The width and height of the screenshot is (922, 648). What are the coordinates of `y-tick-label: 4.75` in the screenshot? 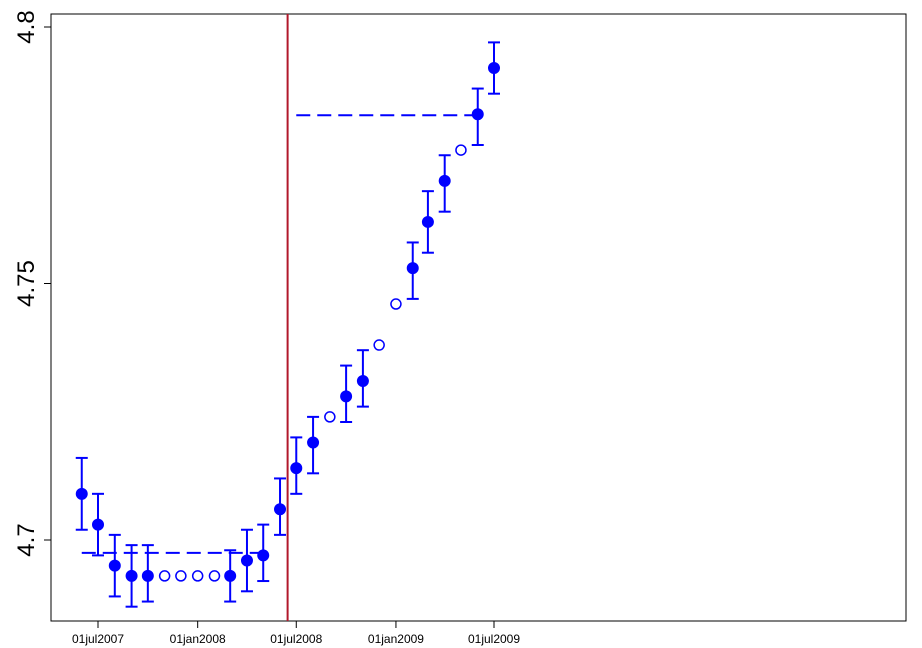 It's located at (26, 283).